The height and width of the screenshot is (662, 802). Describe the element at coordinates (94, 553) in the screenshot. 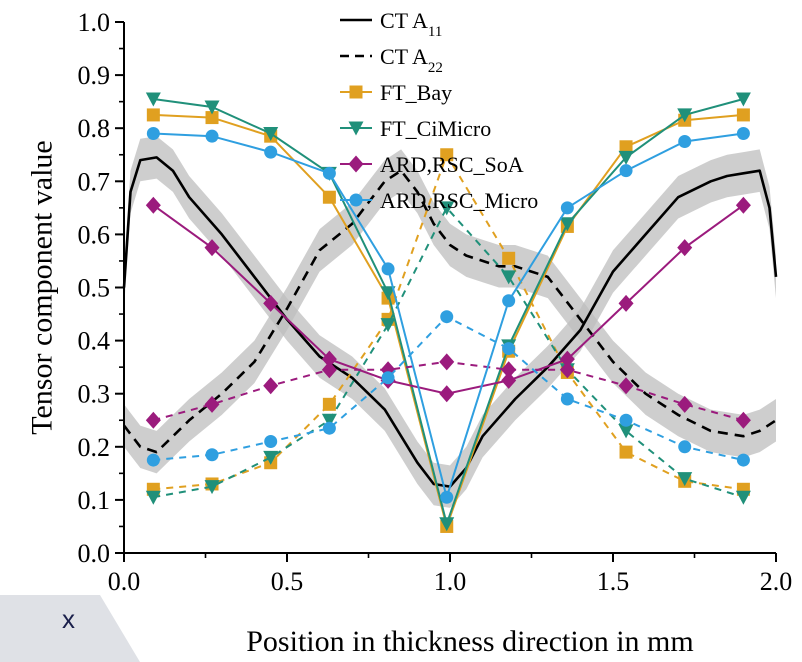

I see `y-tick-label-0: 0.0` at that location.